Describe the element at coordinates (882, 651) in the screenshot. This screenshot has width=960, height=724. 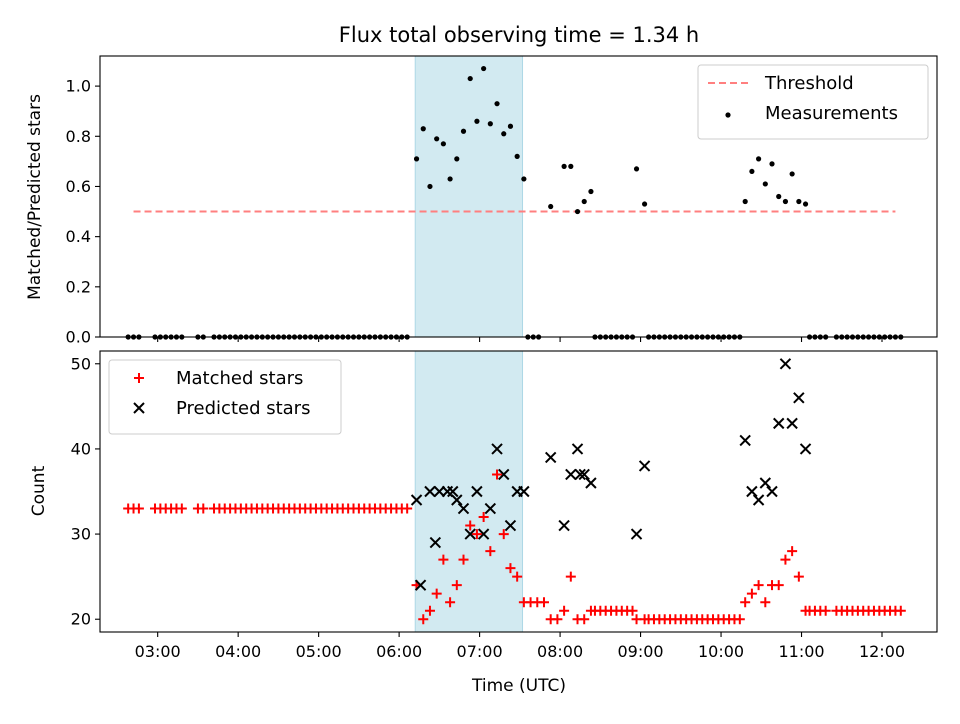
I see `x-tick-label: 12:00` at that location.